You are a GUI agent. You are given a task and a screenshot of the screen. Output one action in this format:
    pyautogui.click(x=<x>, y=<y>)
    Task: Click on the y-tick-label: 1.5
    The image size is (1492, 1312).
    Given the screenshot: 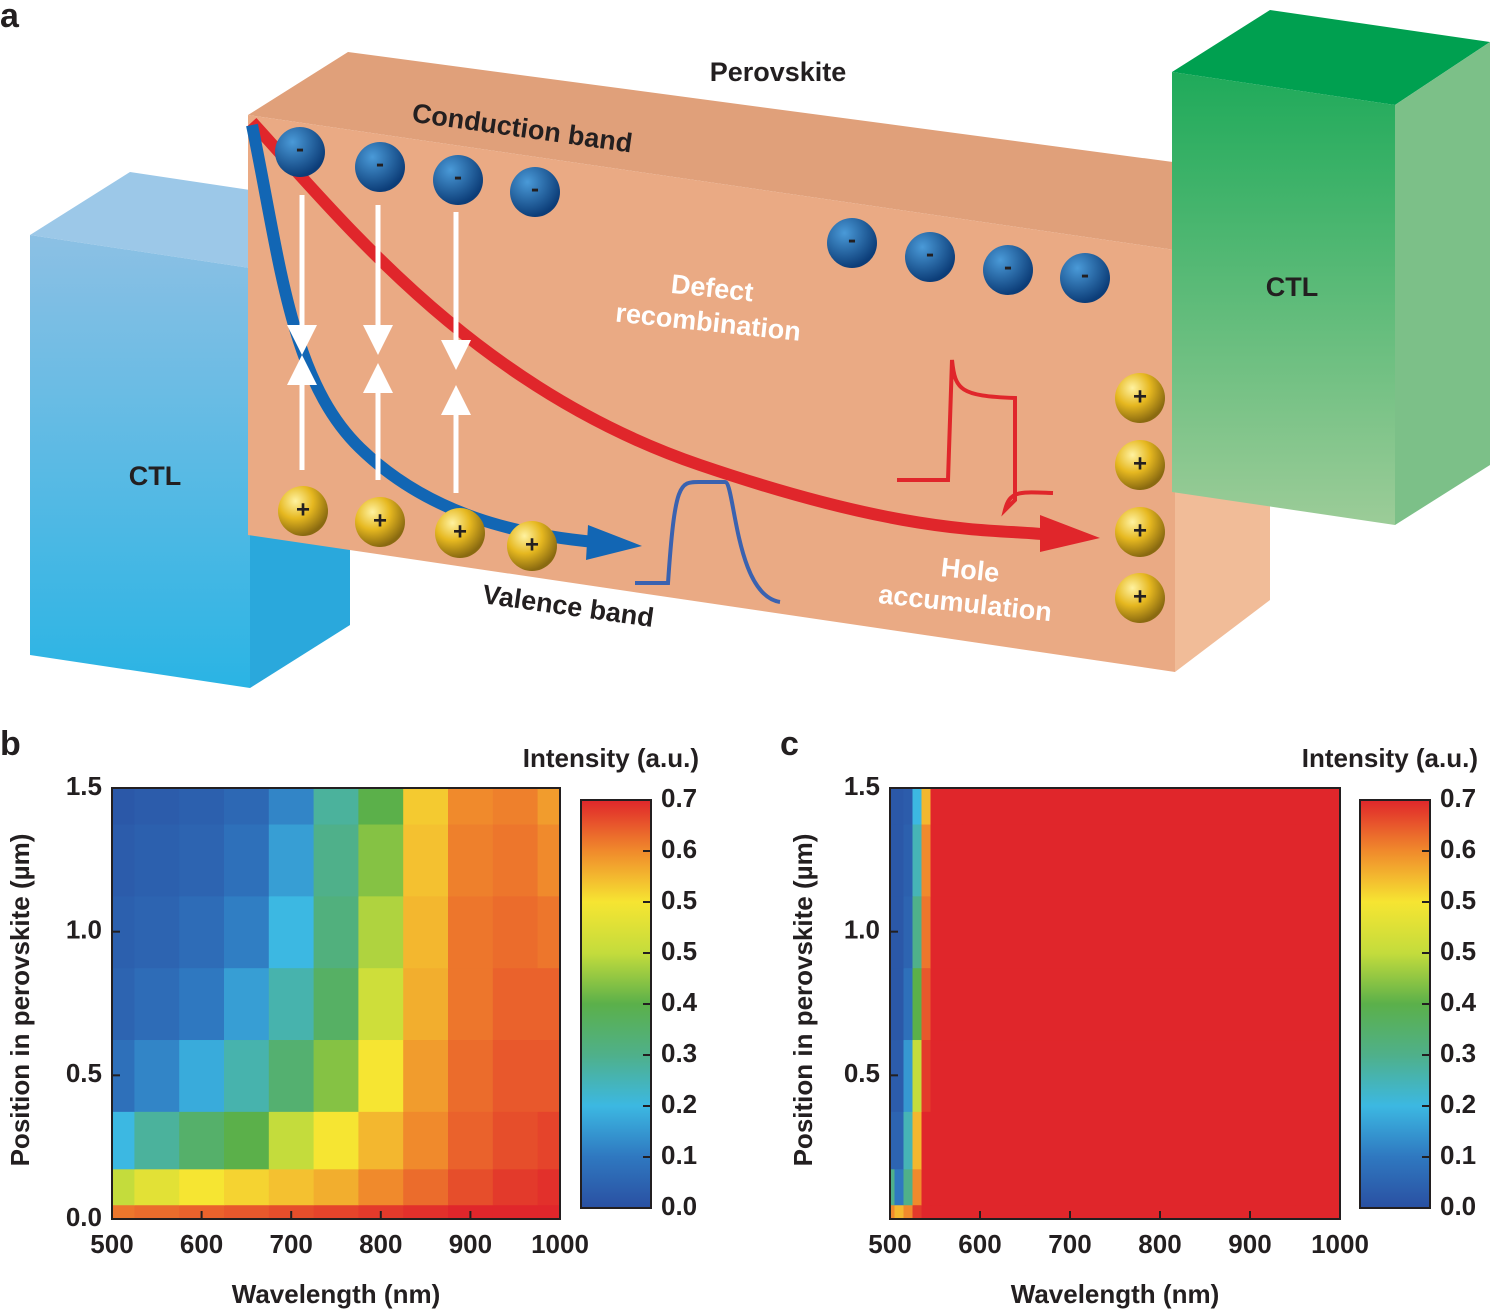 What is the action you would take?
    pyautogui.click(x=862, y=786)
    